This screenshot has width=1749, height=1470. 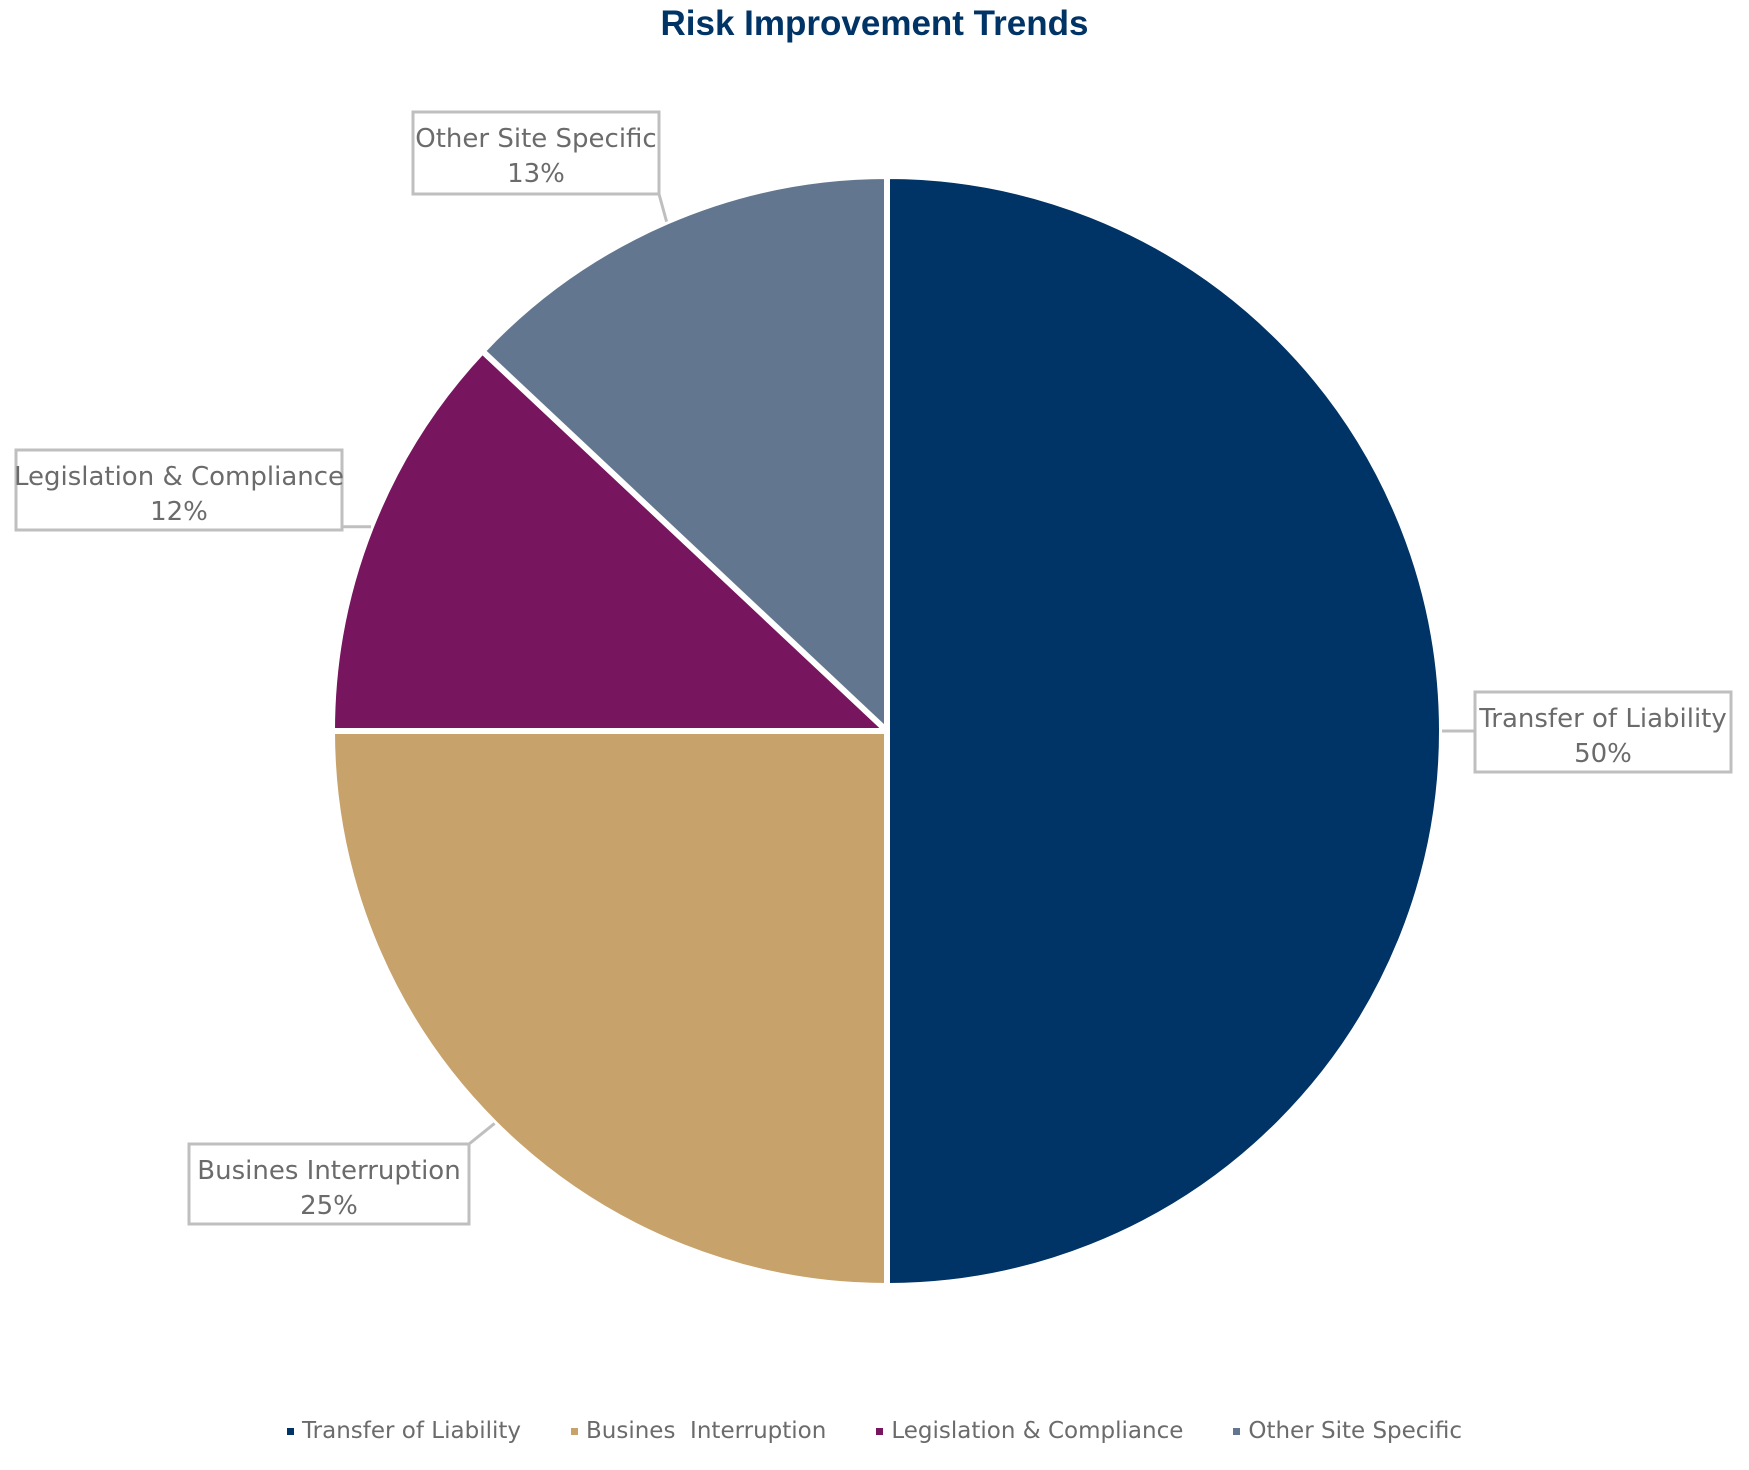 I want to click on callout-label: Legislation & Compliance, so click(x=179, y=477).